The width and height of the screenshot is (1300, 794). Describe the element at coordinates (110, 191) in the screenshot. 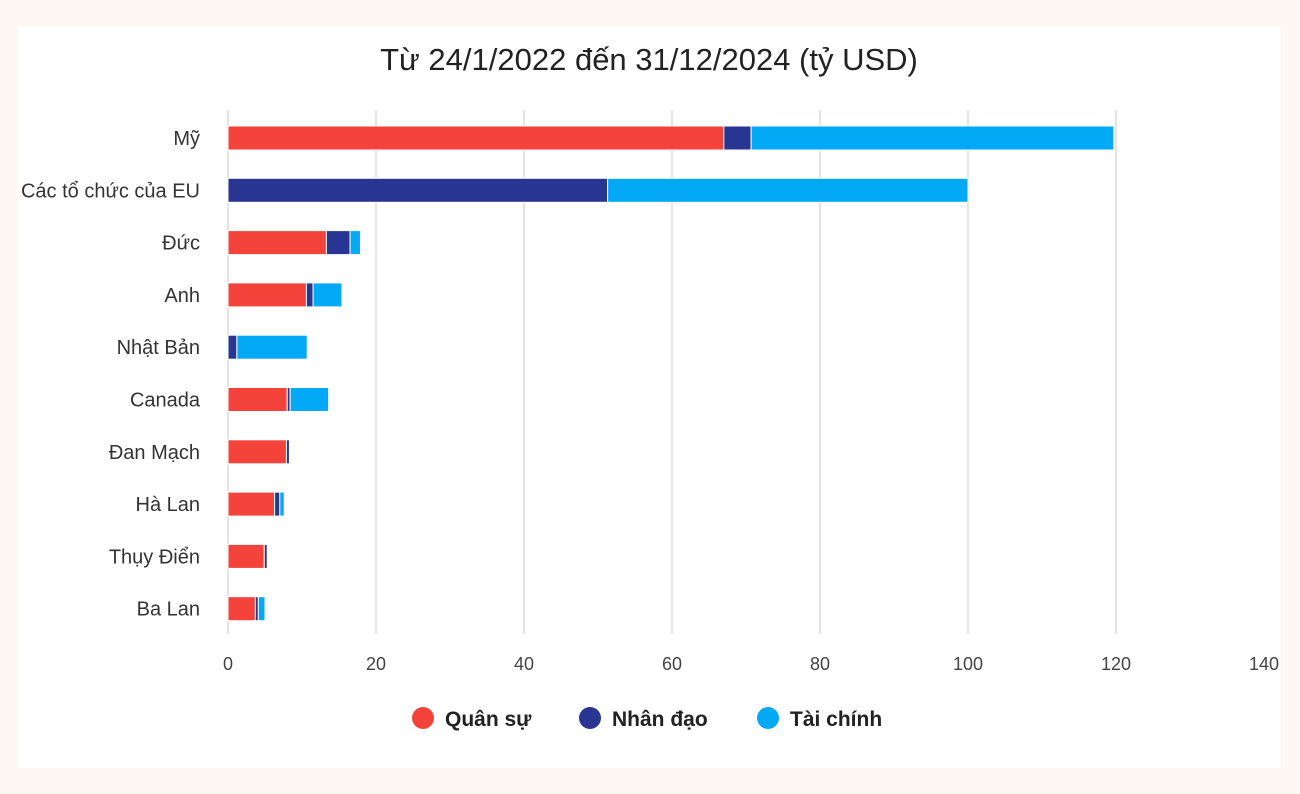

I see `category-label: Các tổ chức của EU` at that location.